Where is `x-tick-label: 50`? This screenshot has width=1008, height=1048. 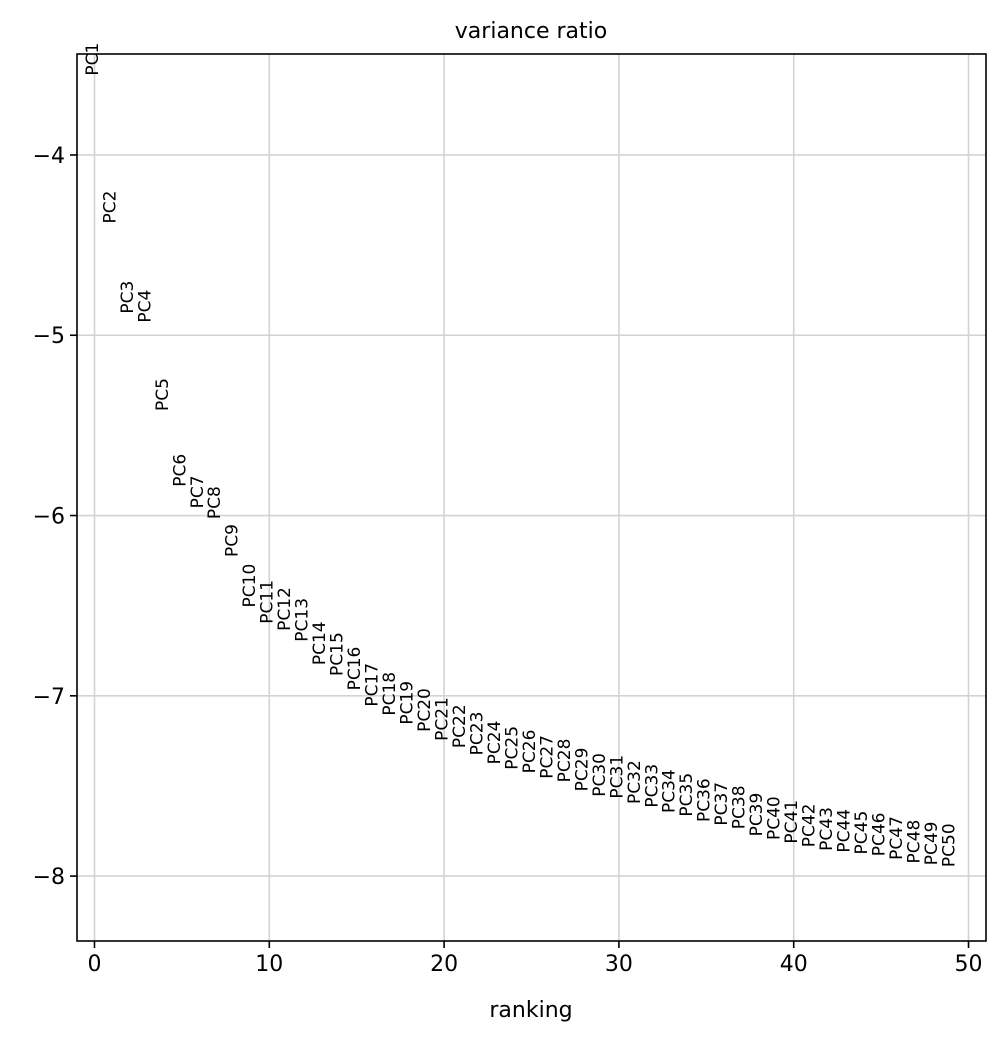 x-tick-label: 50 is located at coordinates (969, 964).